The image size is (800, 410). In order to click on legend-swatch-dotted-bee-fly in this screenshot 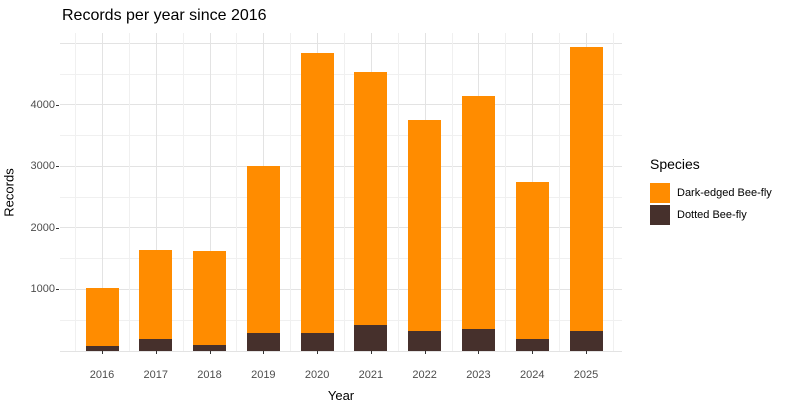, I will do `click(660, 215)`.